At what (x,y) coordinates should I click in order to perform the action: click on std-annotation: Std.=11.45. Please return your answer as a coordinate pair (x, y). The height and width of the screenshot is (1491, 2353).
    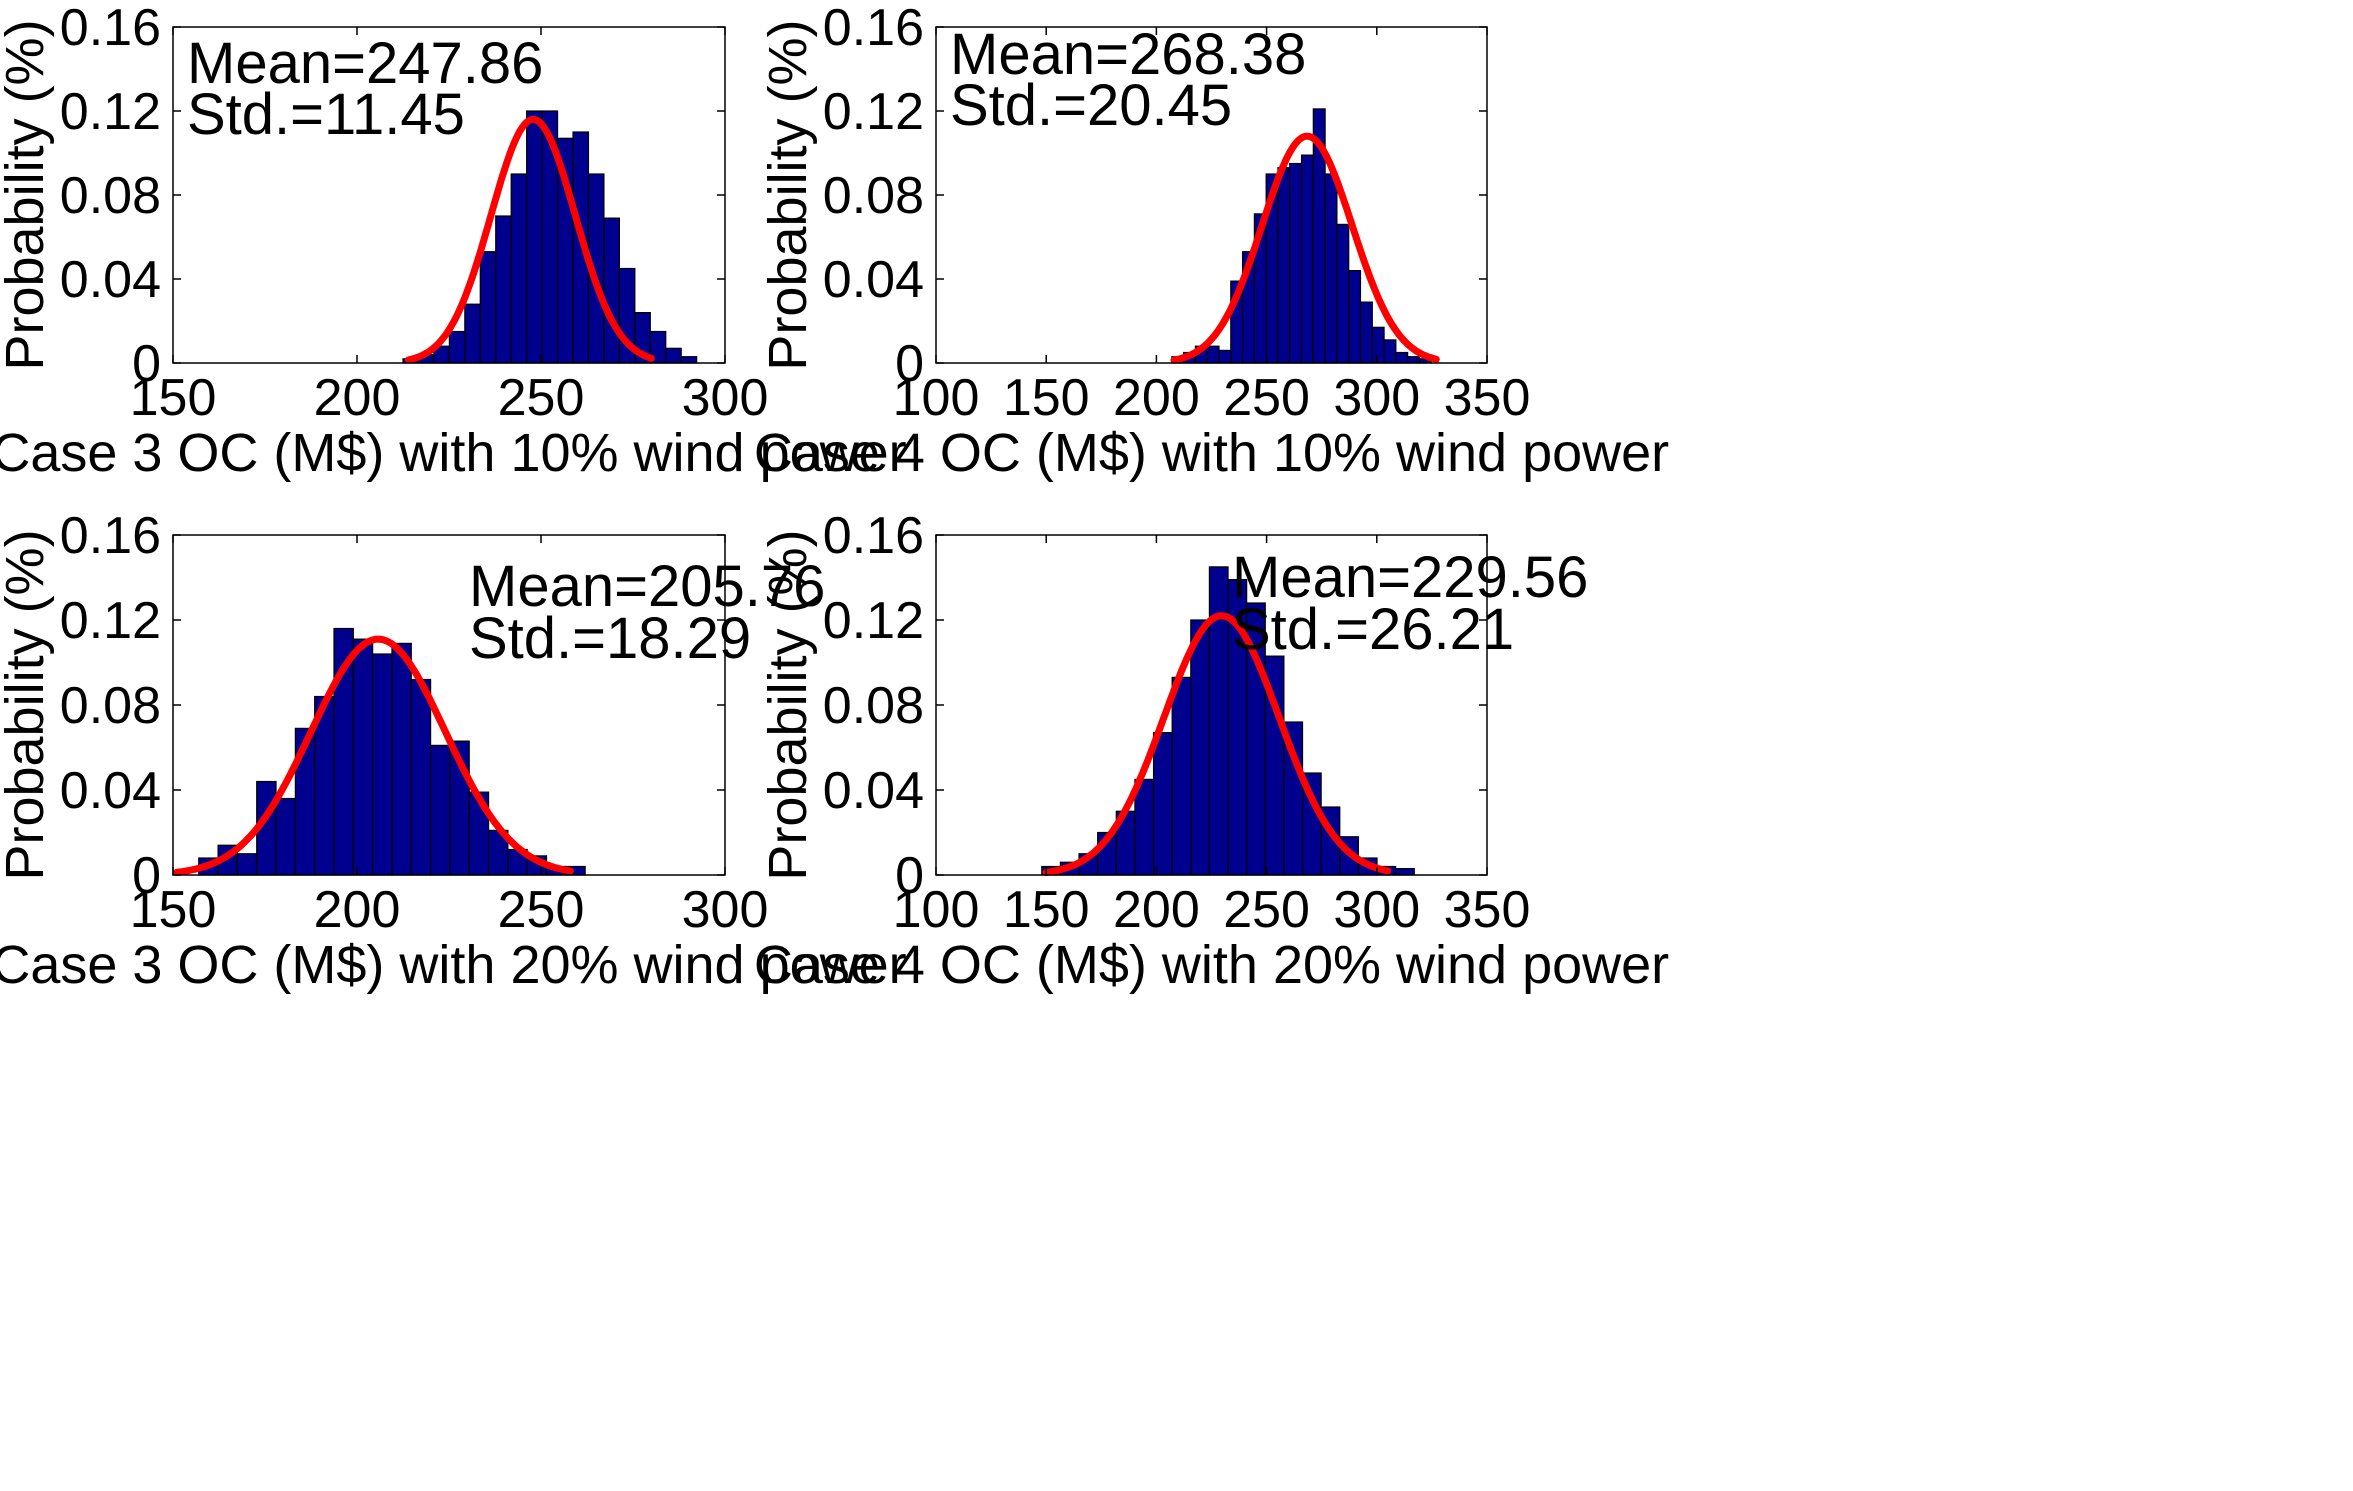
    Looking at the image, I should click on (326, 114).